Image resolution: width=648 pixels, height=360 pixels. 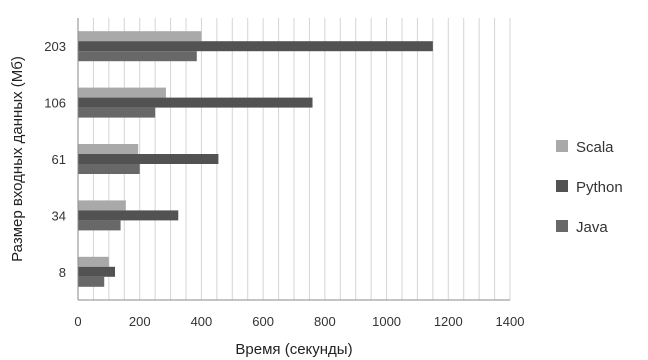 I want to click on x-tick-label: 0, so click(x=77, y=321).